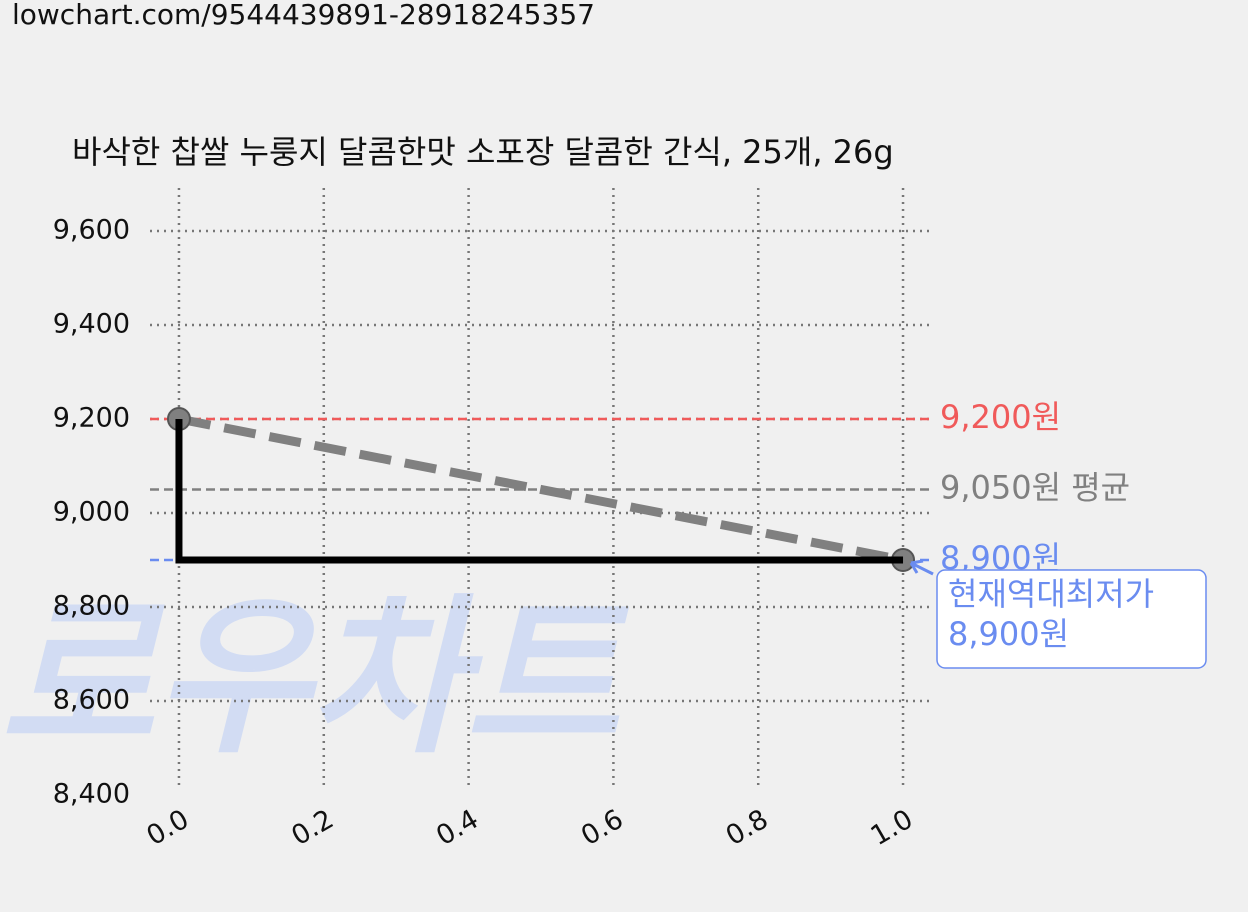 This screenshot has width=1248, height=912. What do you see at coordinates (457, 828) in the screenshot?
I see `x-tick-label: 0.4` at bounding box center [457, 828].